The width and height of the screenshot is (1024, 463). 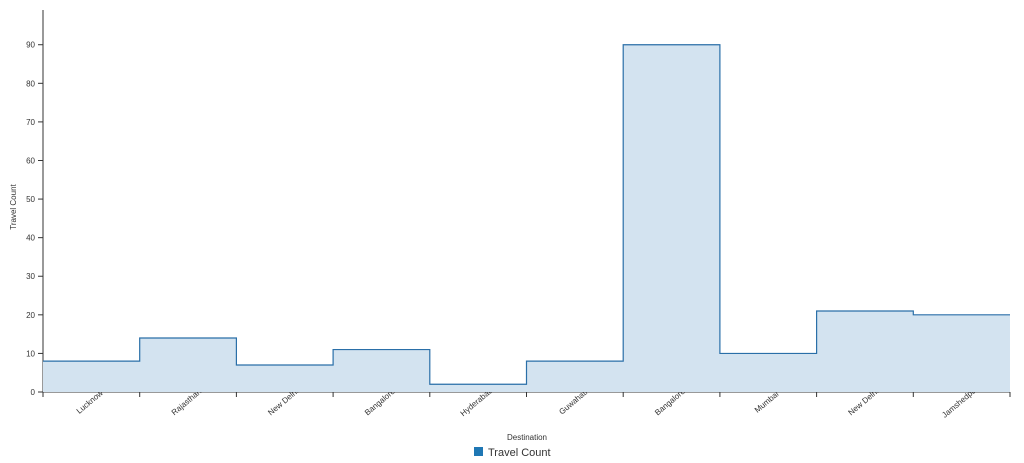 What do you see at coordinates (30, 45) in the screenshot?
I see `y-tick-label: 90` at bounding box center [30, 45].